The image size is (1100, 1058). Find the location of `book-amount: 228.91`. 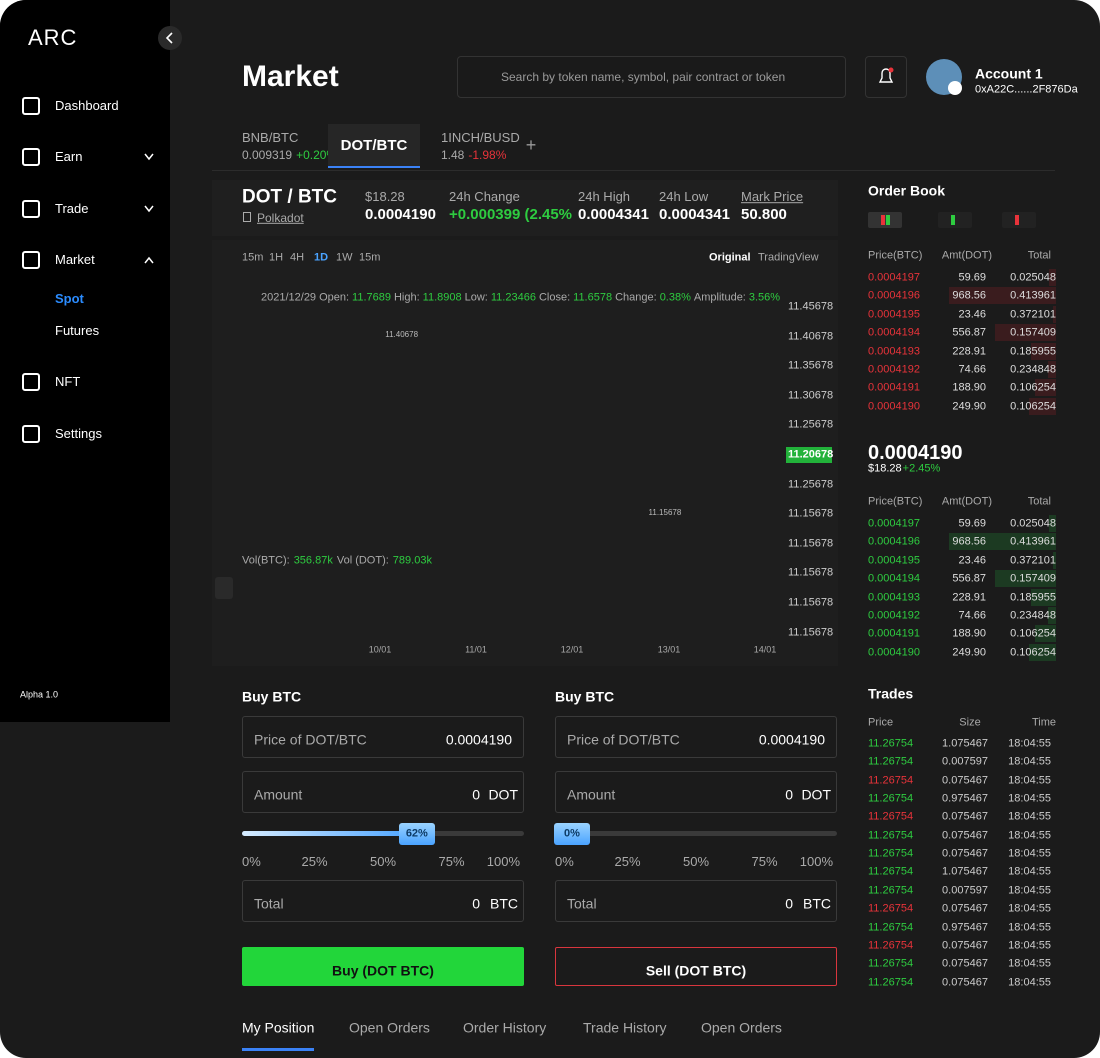

book-amount: 228.91 is located at coordinates (969, 351).